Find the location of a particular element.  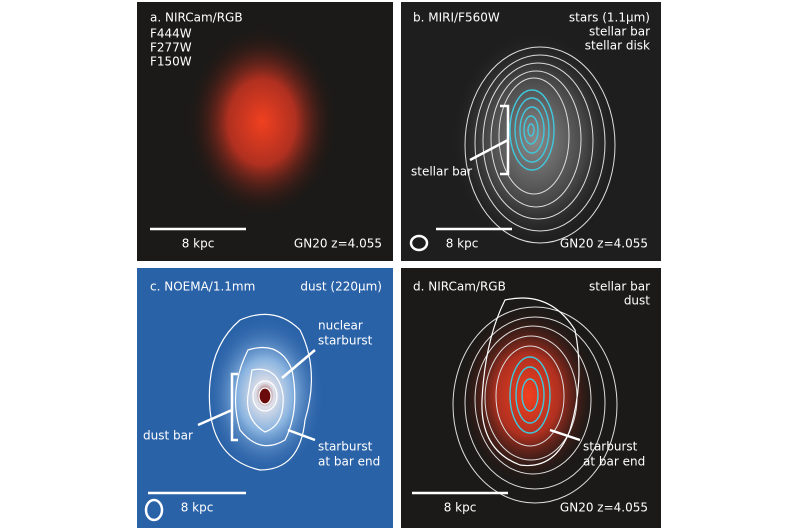

panel-title: c. NOEMA/1.1mm is located at coordinates (202, 287).